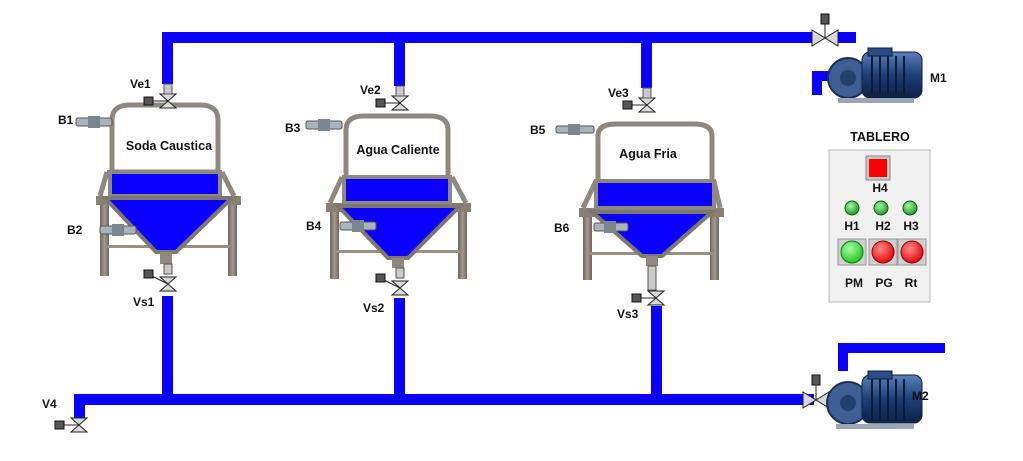 The width and height of the screenshot is (1023, 461). I want to click on pipe-m1-inlet, so click(846, 37).